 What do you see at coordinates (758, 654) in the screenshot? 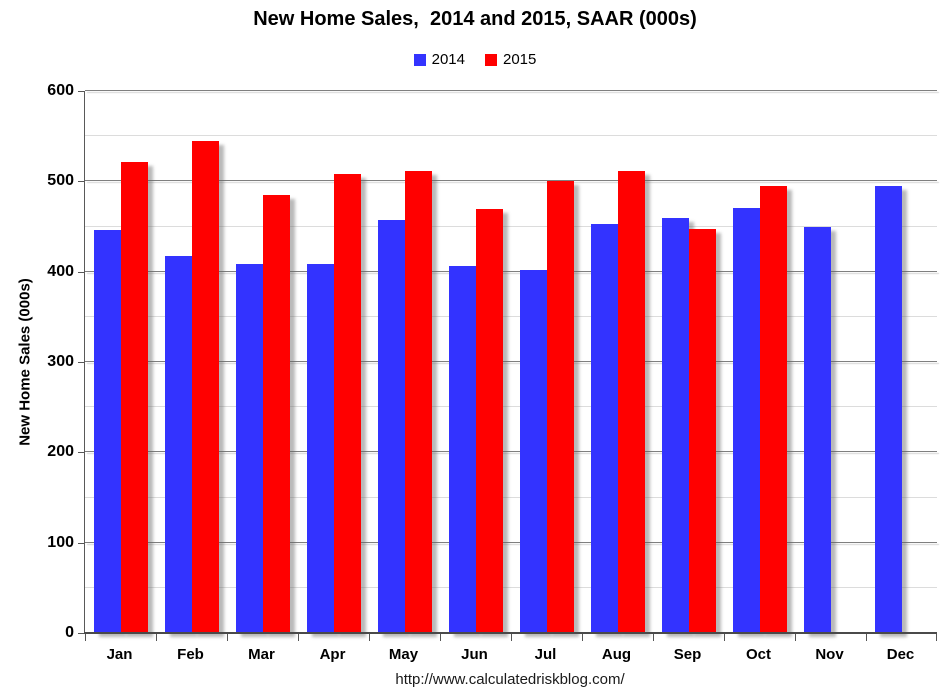
I see `x-tick-label-oct: Oct` at bounding box center [758, 654].